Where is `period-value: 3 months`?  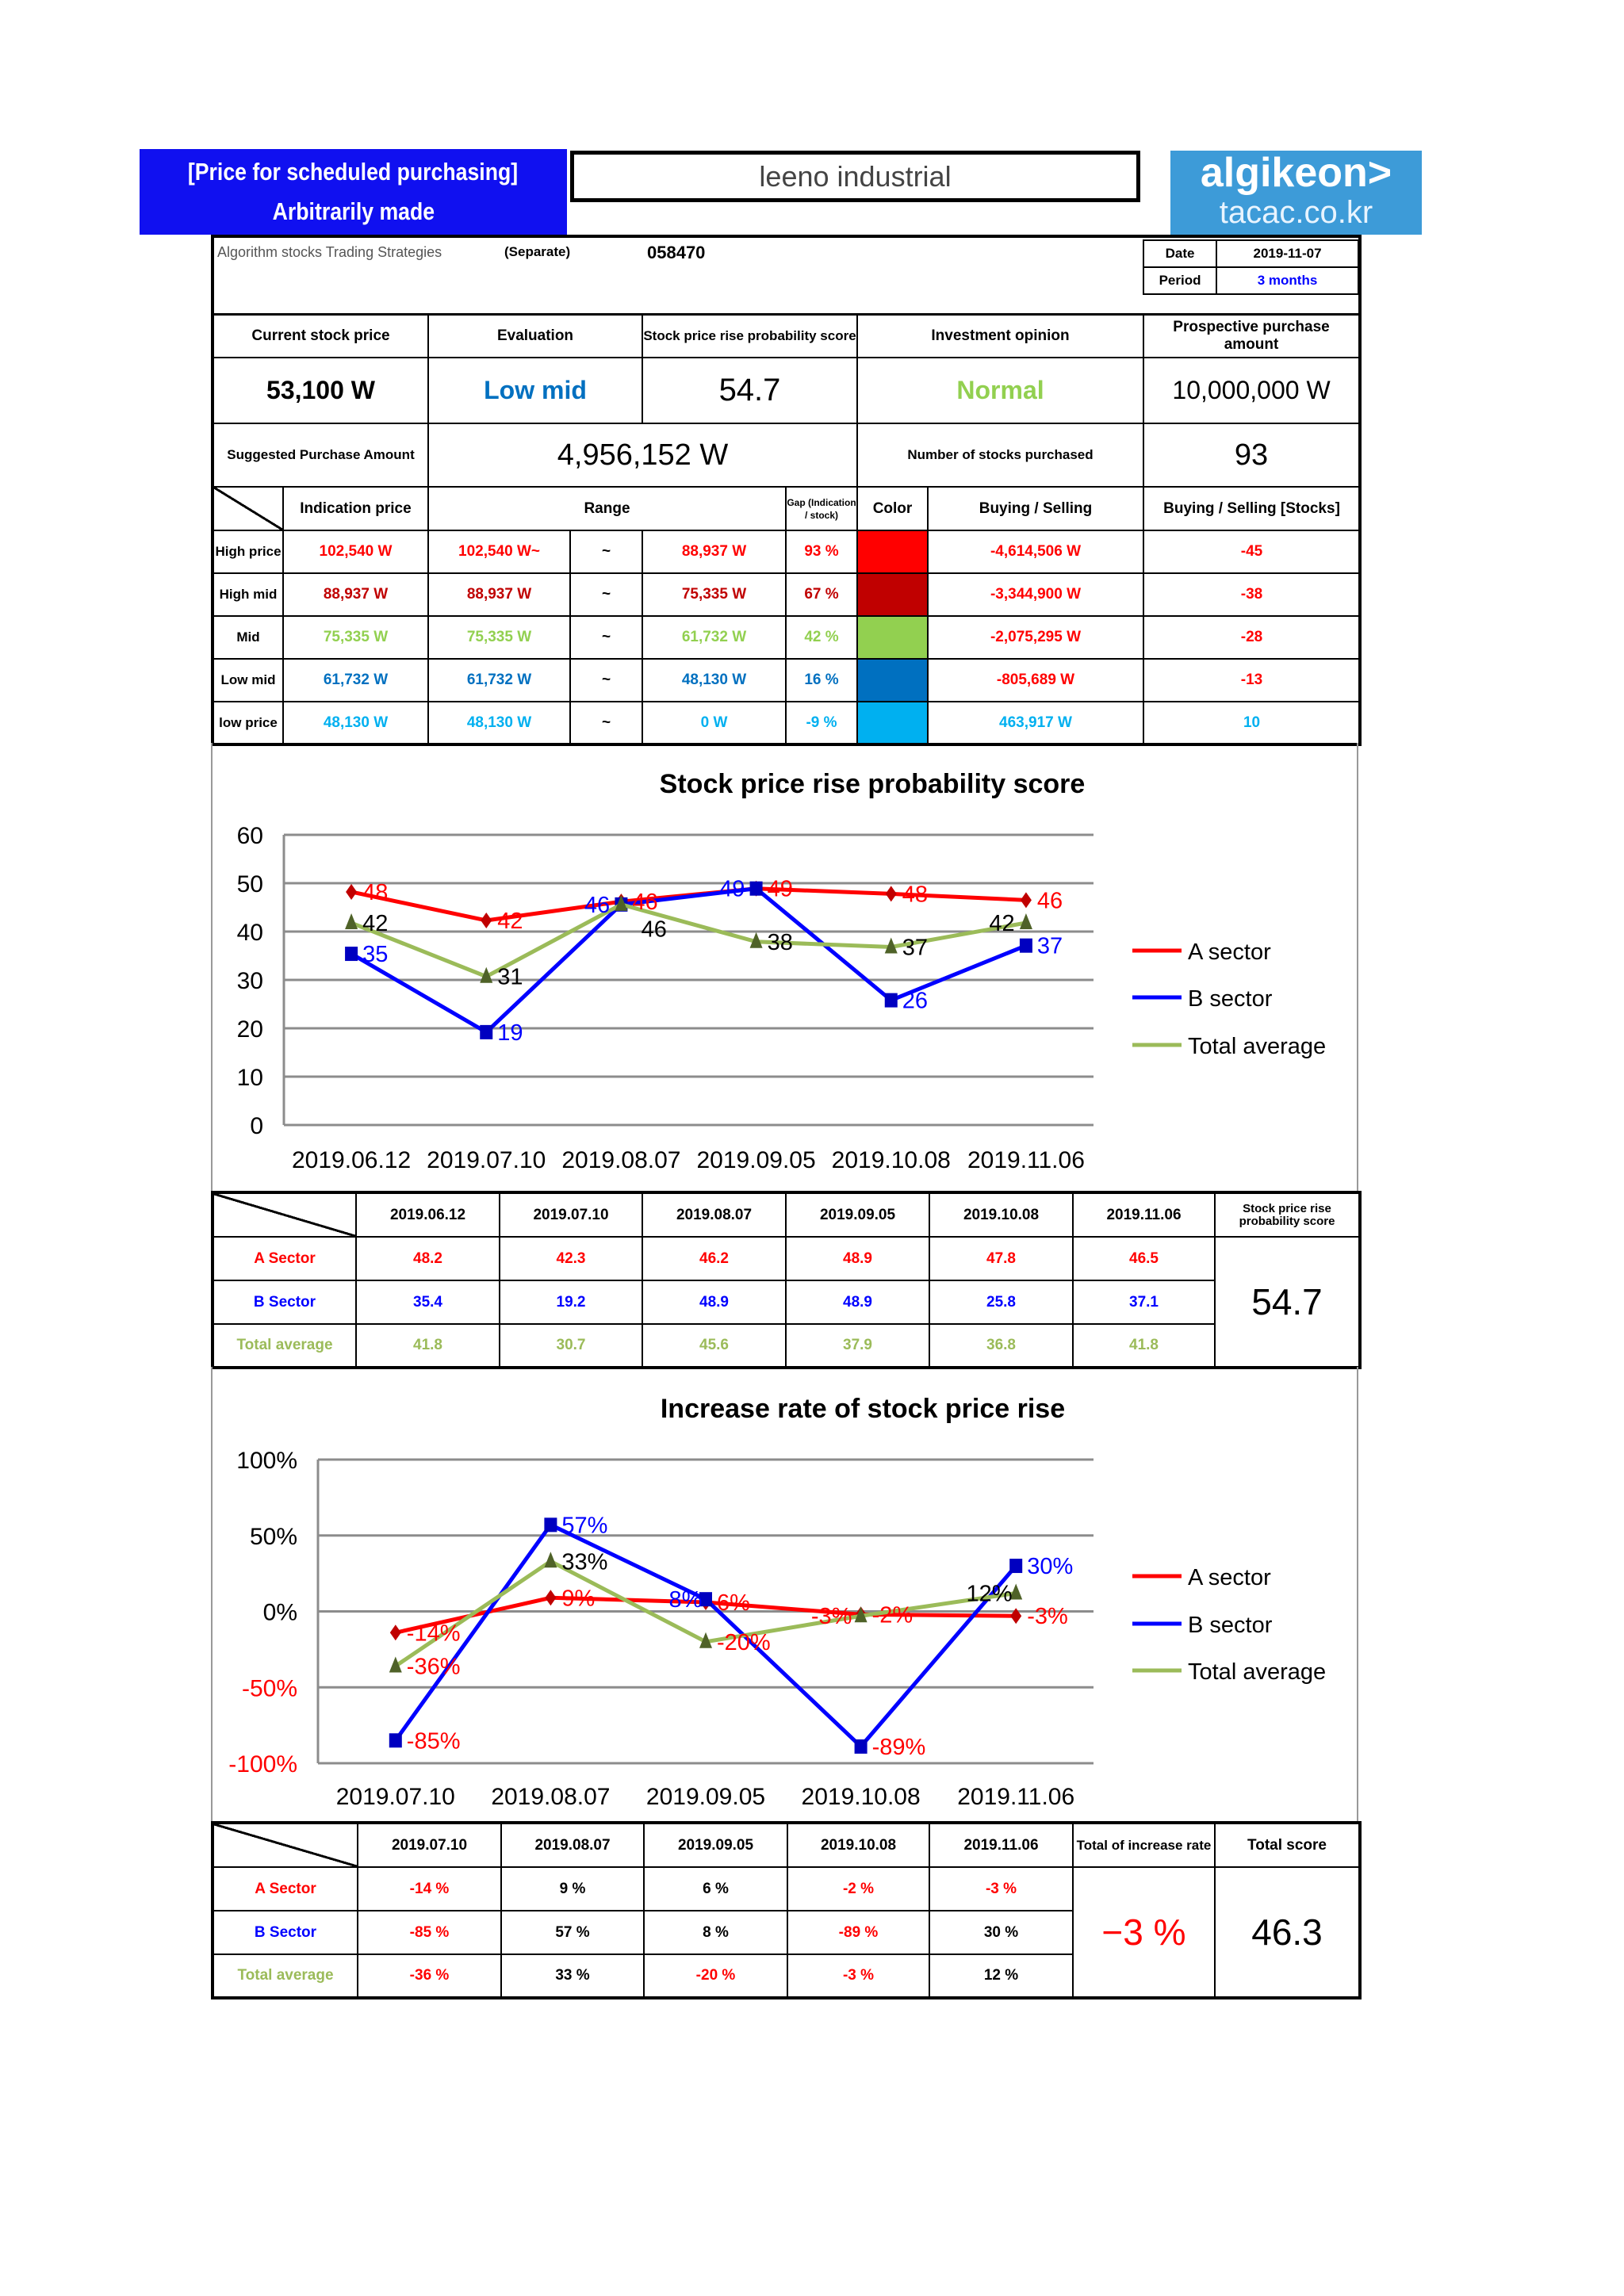
period-value: 3 months is located at coordinates (1287, 280).